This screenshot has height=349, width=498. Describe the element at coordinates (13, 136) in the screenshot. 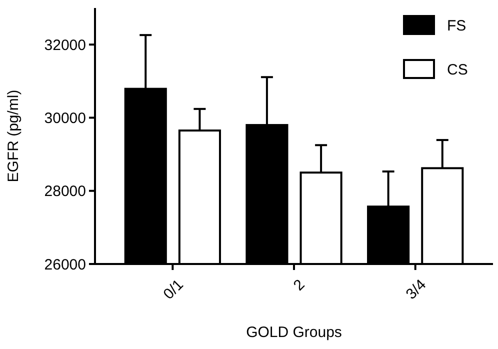

I see `y-axis-title: EGFR (pg/ml)` at that location.